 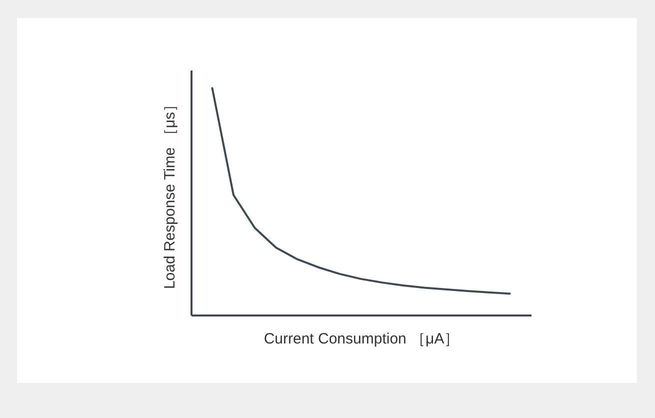 What do you see at coordinates (170, 193) in the screenshot?
I see `y-axis-title: Load Response Time ［μs］` at bounding box center [170, 193].